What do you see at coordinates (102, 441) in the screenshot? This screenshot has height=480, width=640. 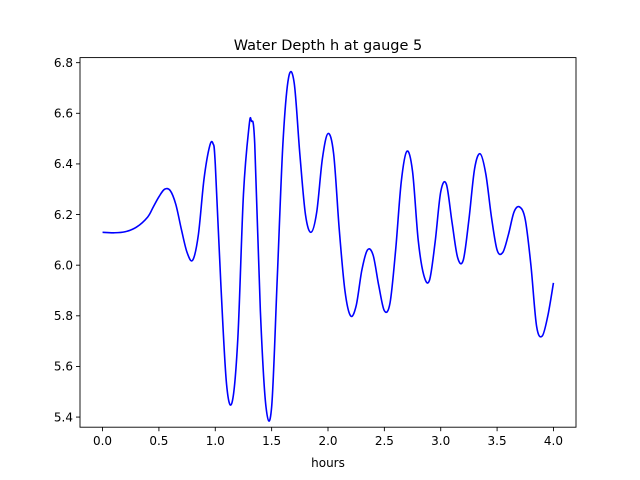 I see `x-tick-label: 0.0` at bounding box center [102, 441].